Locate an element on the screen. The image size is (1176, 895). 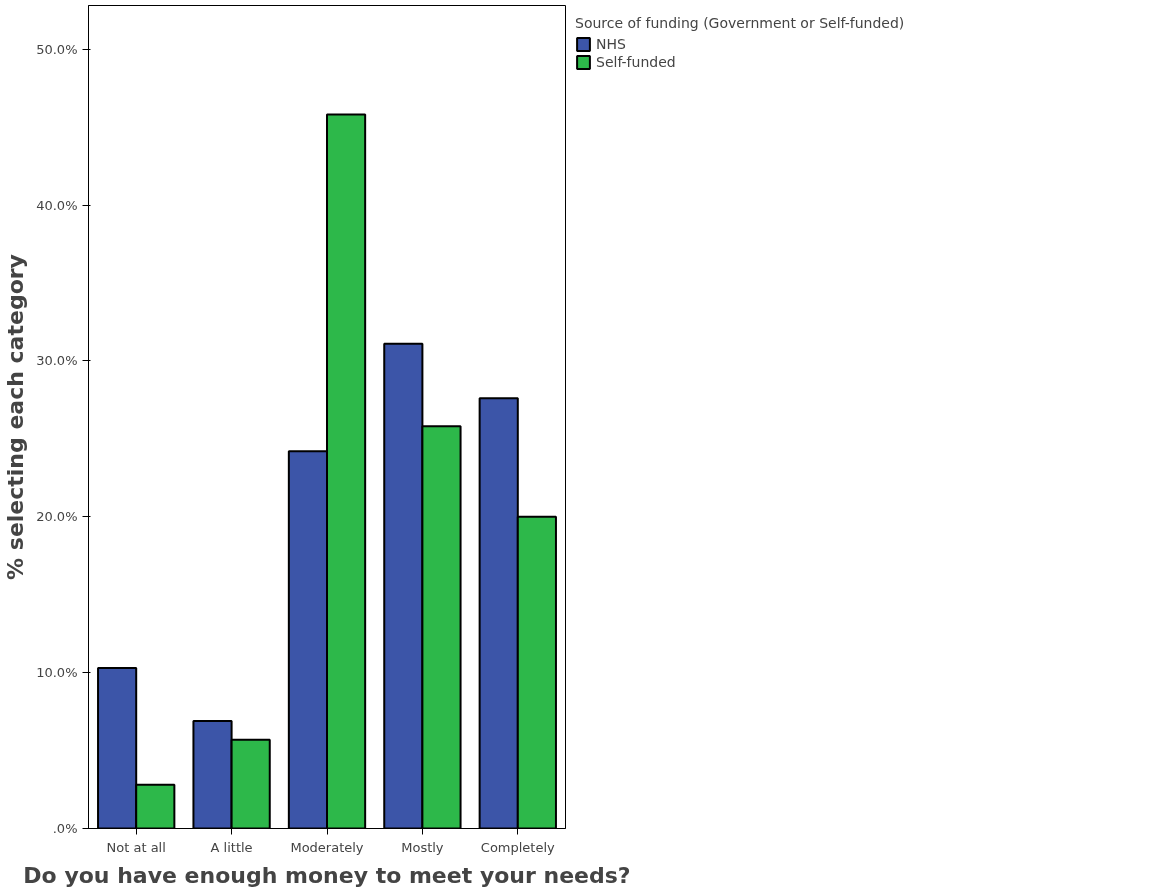
x-tick-label: Not at all is located at coordinates (136, 847).